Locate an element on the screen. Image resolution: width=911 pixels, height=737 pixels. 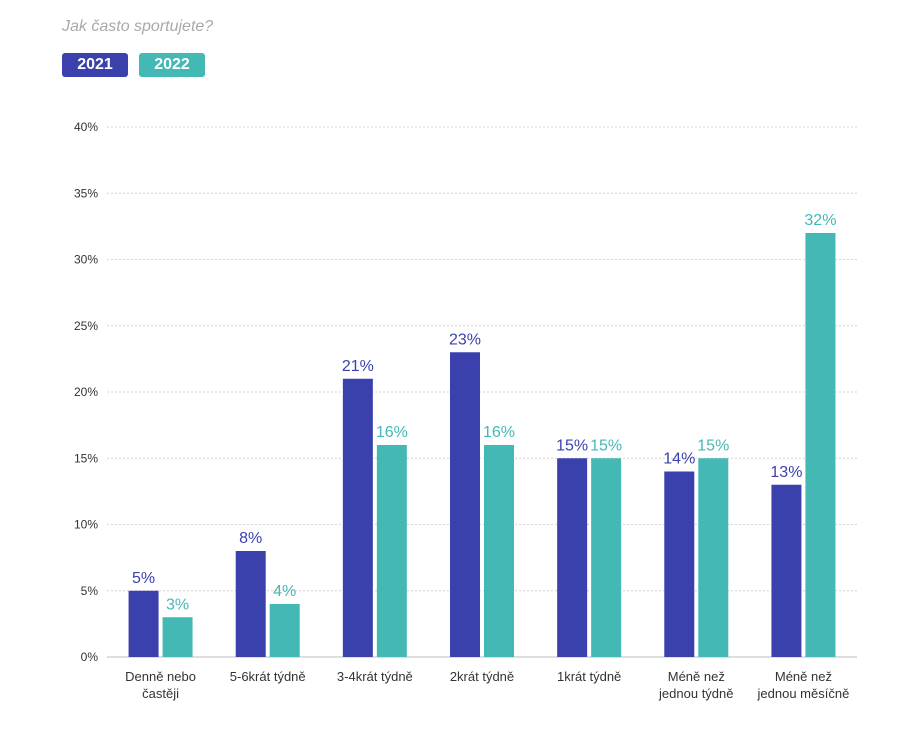
y-tick-label: 5% is located at coordinates (90, 591).